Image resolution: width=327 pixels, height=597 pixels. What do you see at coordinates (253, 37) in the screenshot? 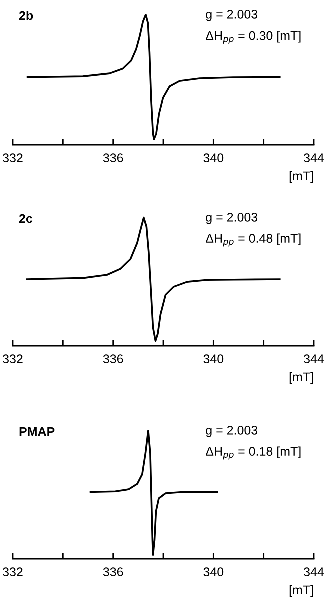
I see `annotation: ΔH$_{pp}$ = 0.30 [mT]` at bounding box center [253, 37].